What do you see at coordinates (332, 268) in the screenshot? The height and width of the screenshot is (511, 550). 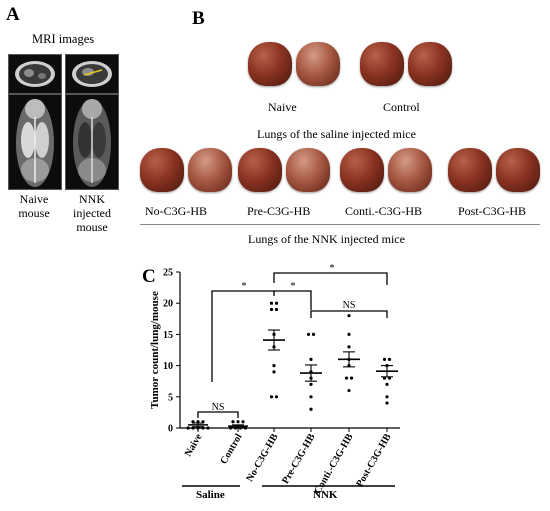 I see `sig-bracket-no-vs-post-label: *` at bounding box center [332, 268].